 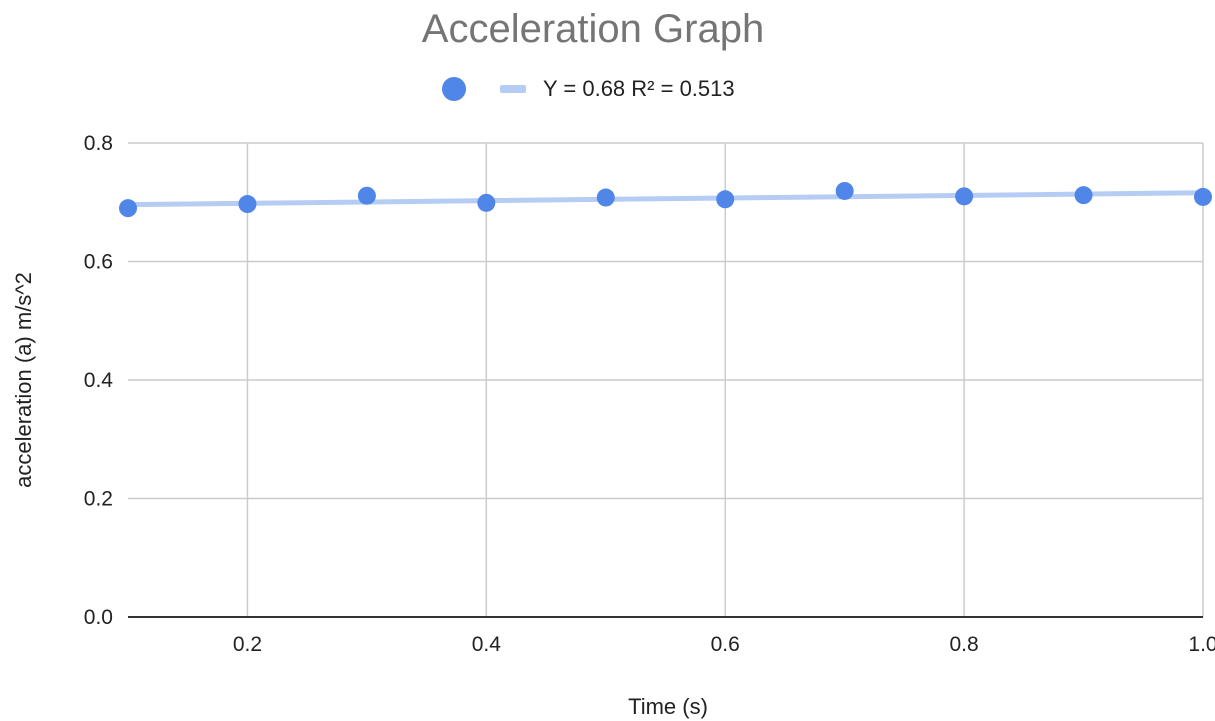 What do you see at coordinates (98, 499) in the screenshot?
I see `y-tick-label: 0.2` at bounding box center [98, 499].